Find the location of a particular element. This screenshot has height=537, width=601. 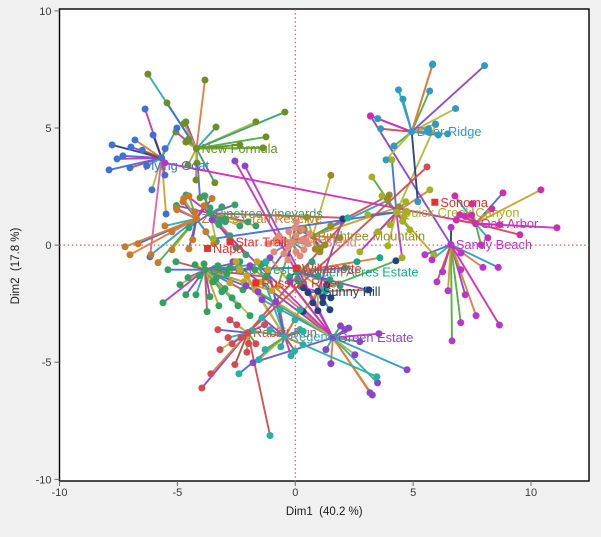

cluster-label: Sandy Beach is located at coordinates (494, 244).